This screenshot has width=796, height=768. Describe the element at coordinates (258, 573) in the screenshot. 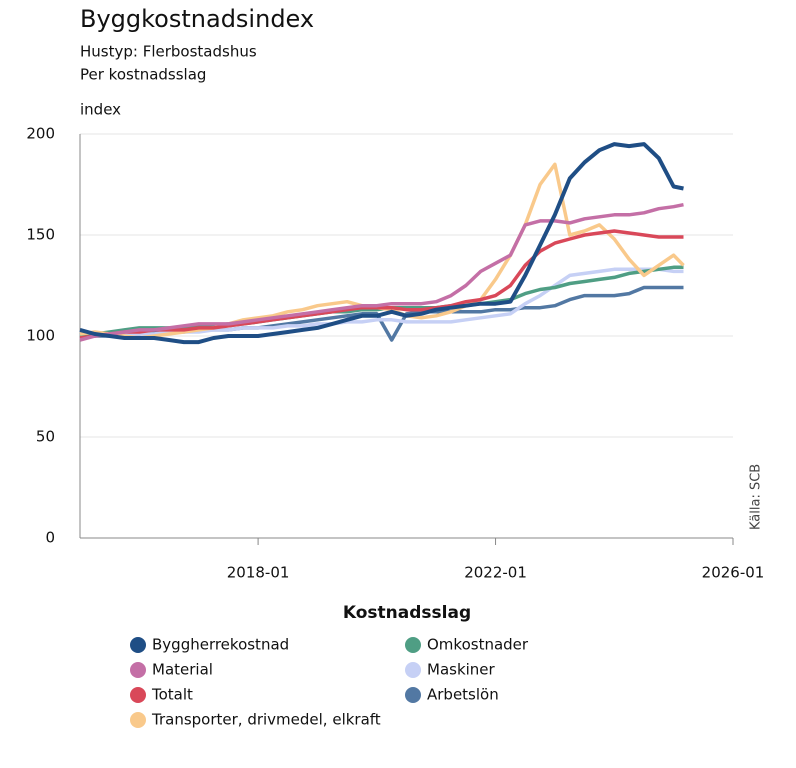

I see `x-tick-label: 2018-01` at that location.